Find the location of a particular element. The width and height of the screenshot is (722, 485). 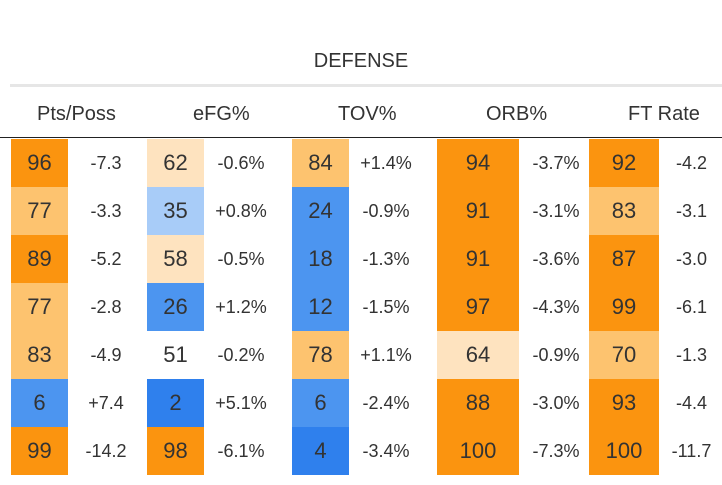

change-cell: -0.2% is located at coordinates (241, 354).